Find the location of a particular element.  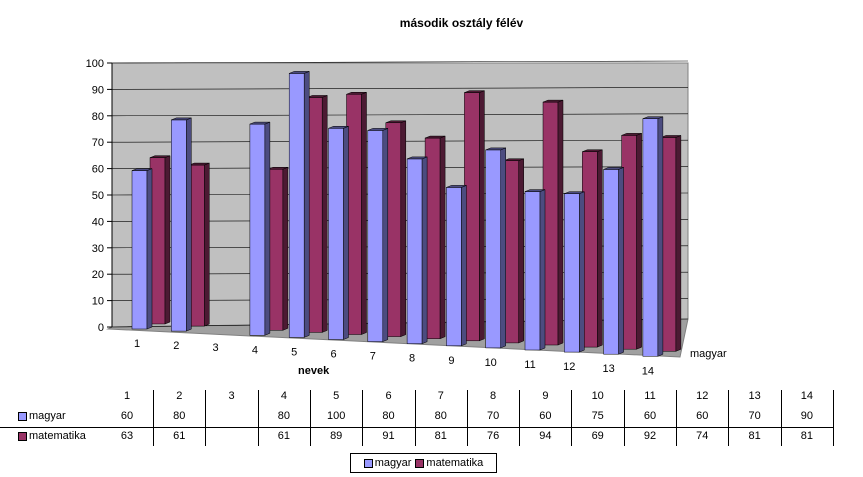

y-tick-label: 100 is located at coordinates (95, 64).